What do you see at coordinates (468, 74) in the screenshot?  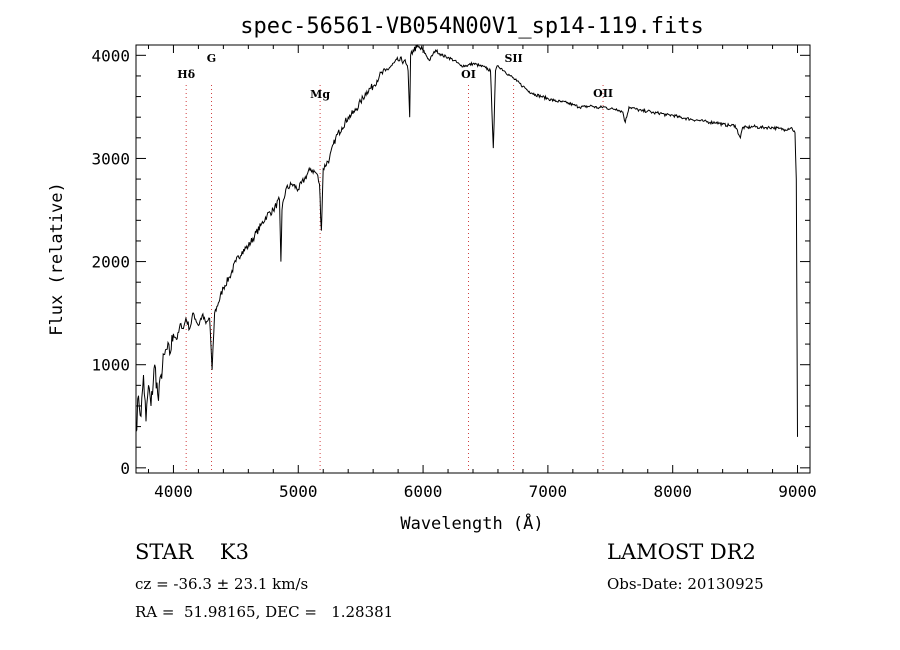 I see `line-marker-label: OI` at bounding box center [468, 74].